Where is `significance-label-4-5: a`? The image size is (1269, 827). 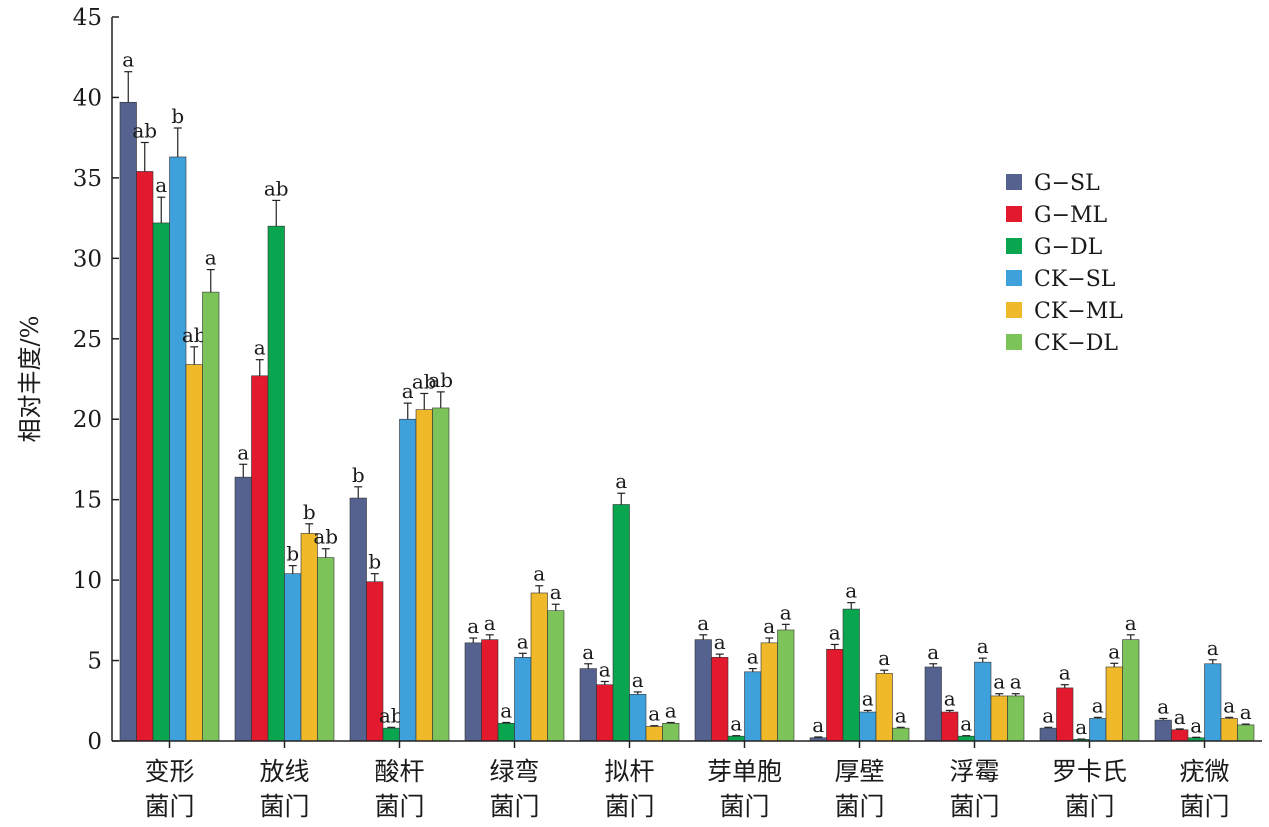 significance-label-4-5: a is located at coordinates (769, 626).